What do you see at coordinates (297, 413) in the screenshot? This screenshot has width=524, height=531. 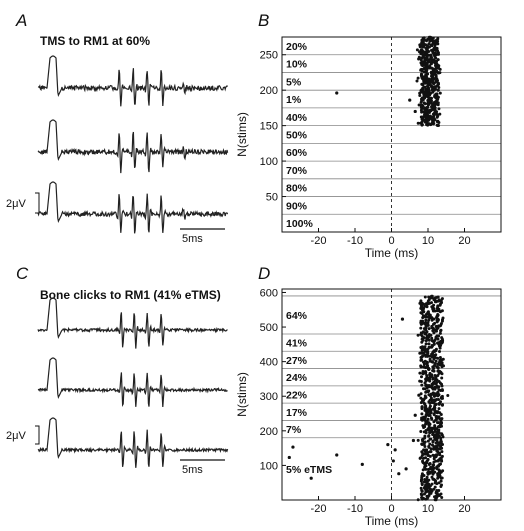 I see `panel-d-condition-label: 17%` at bounding box center [297, 413].